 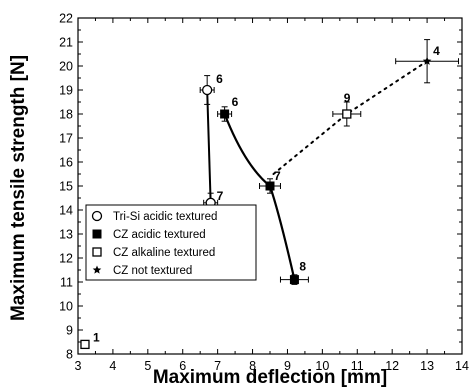 What do you see at coordinates (66, 235) in the screenshot?
I see `y-tick-label: 13` at bounding box center [66, 235].